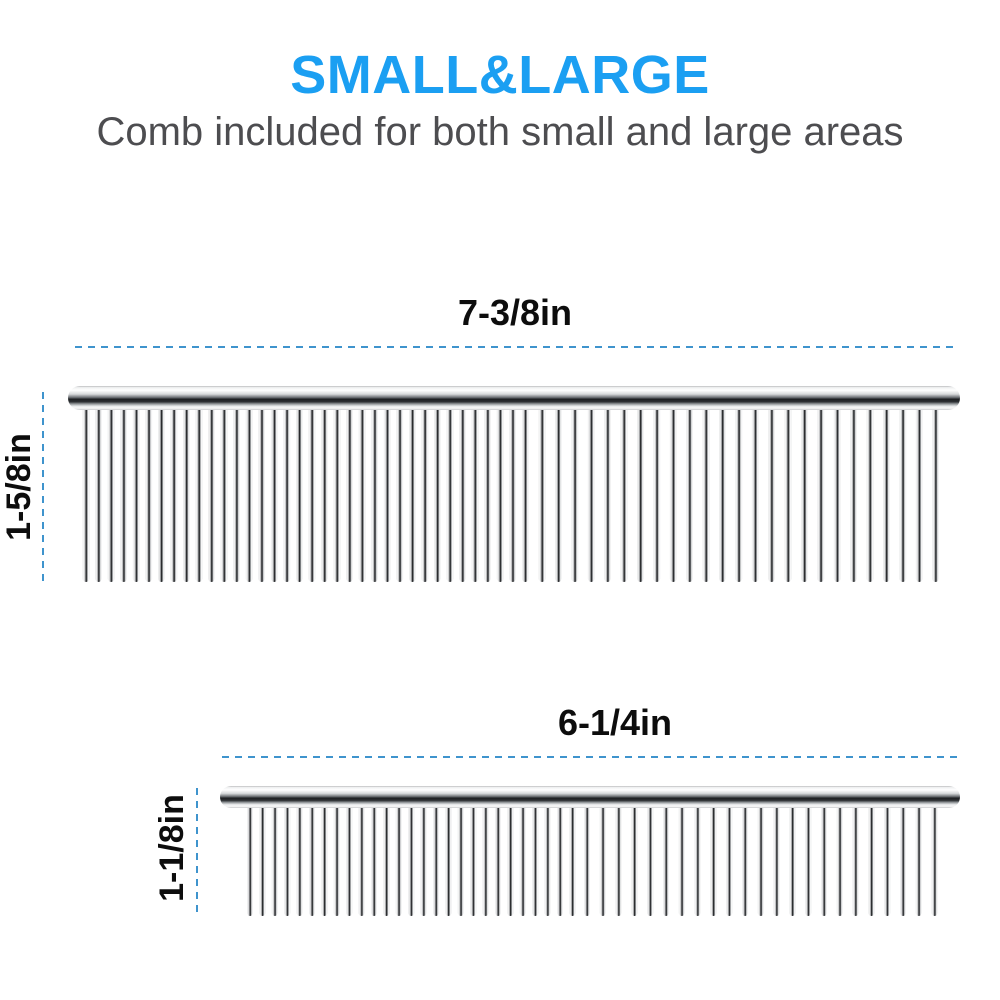 Image resolution: width=1000 pixels, height=1000 pixels. What do you see at coordinates (615, 722) in the screenshot?
I see `small-comb-width-label: 6-1/4in` at bounding box center [615, 722].